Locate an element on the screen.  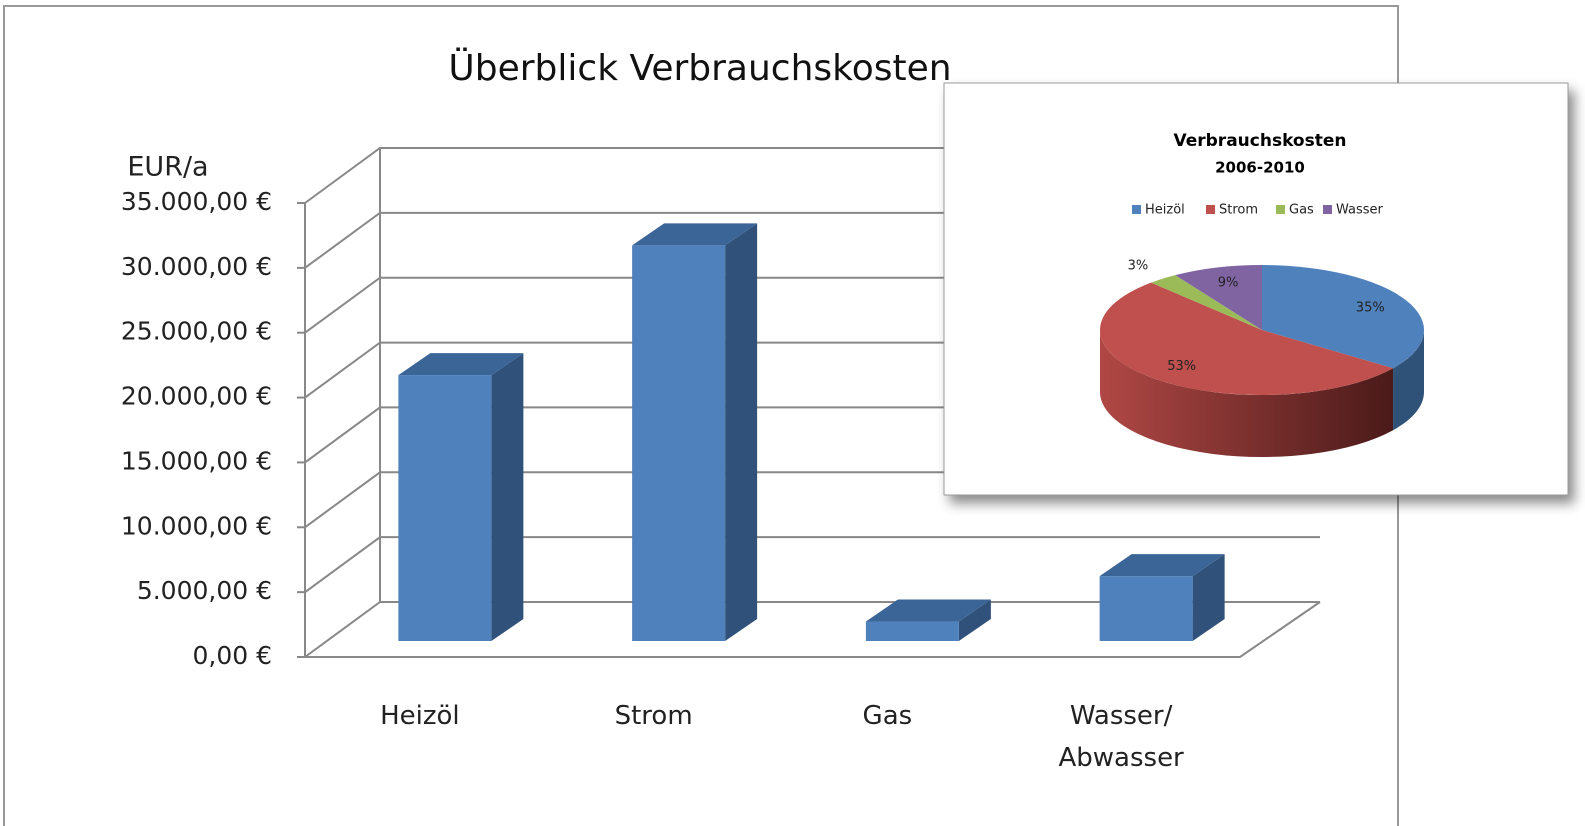
y-tick-label: 10.000,00 € is located at coordinates (196, 525).